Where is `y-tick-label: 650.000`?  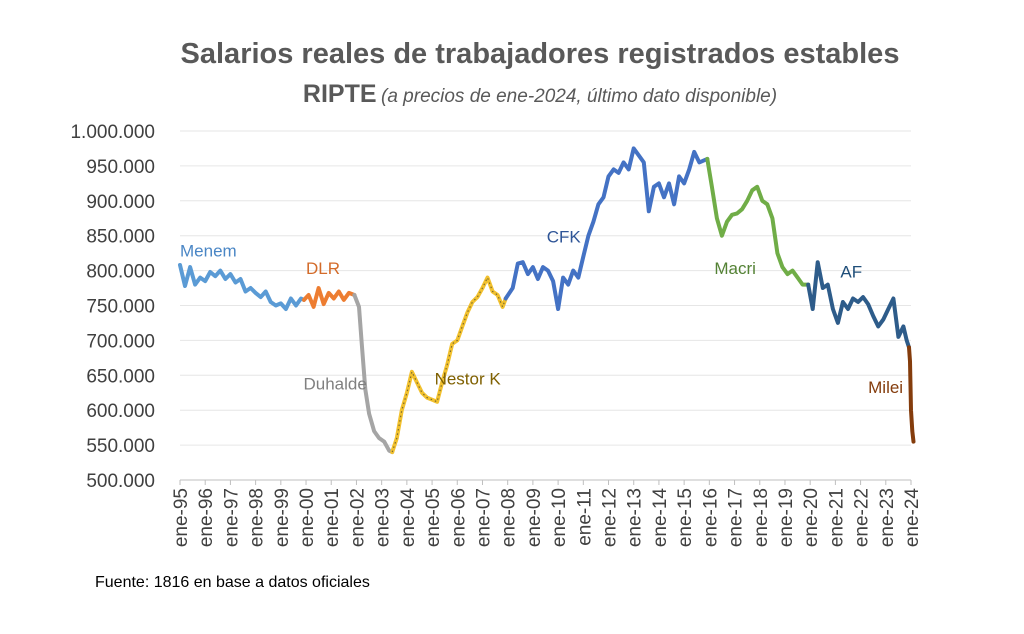
y-tick-label: 650.000 is located at coordinates (120, 376).